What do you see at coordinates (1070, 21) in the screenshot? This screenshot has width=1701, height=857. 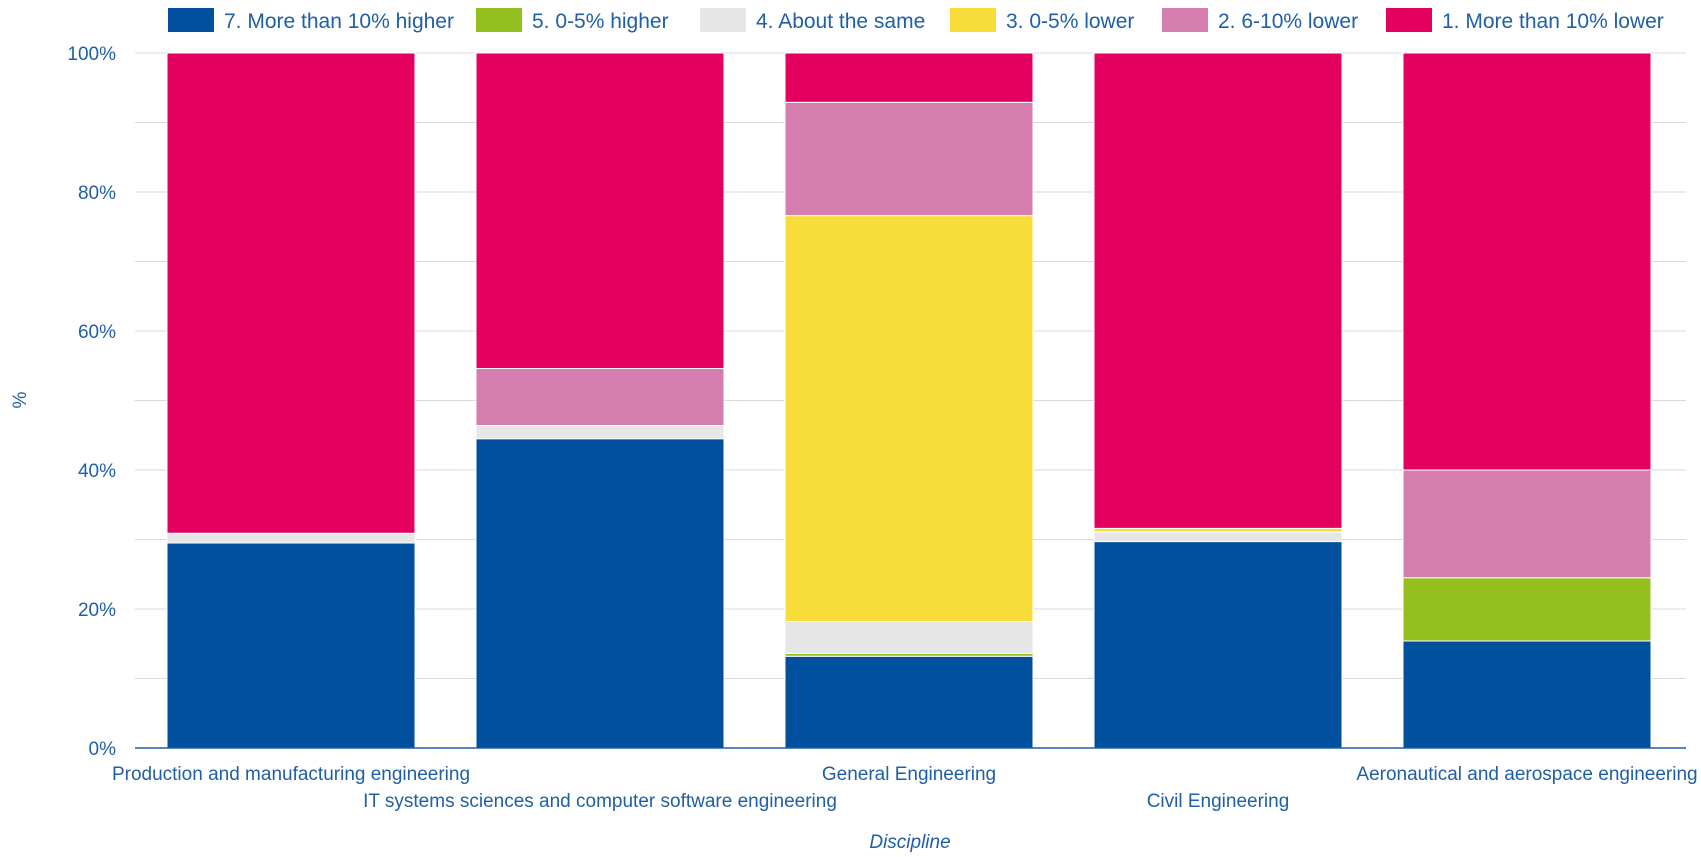 I see `legend-label: 3. 0-5% lower` at bounding box center [1070, 21].